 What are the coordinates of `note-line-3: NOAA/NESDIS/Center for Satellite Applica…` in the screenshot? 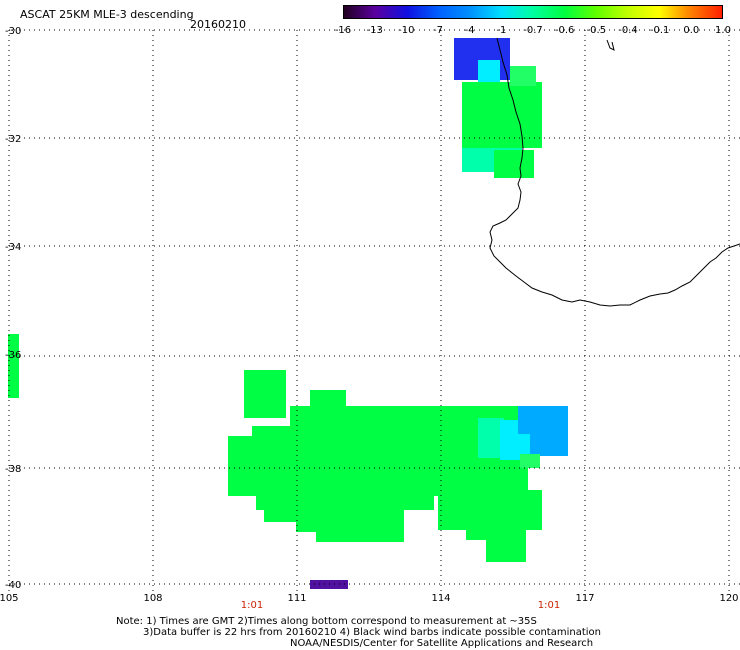 It's located at (442, 643).